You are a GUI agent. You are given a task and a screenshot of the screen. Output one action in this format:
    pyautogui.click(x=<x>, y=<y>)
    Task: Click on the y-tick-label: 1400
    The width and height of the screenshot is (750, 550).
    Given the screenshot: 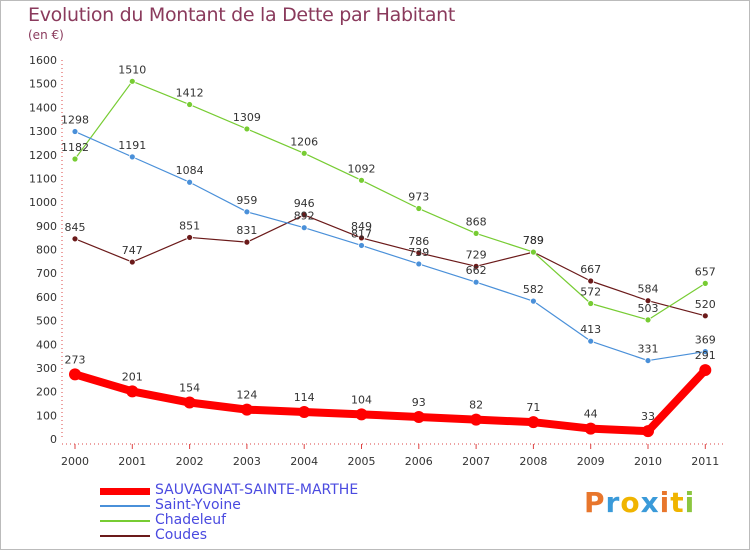 What is the action you would take?
    pyautogui.click(x=43, y=107)
    